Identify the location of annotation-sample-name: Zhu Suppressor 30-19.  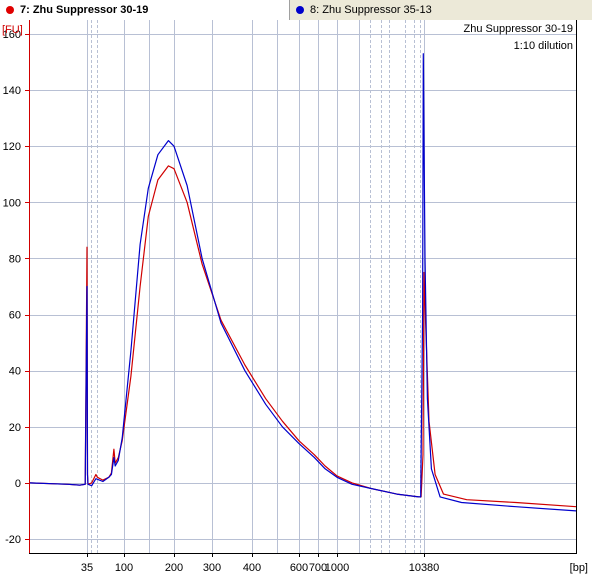
(518, 29).